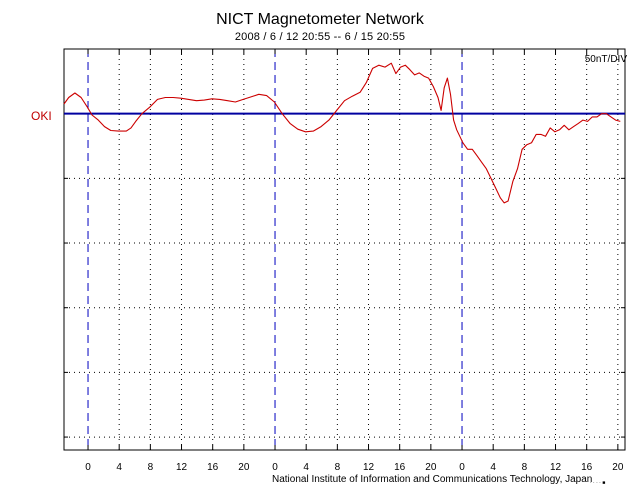 The width and height of the screenshot is (640, 500). Describe the element at coordinates (605, 59) in the screenshot. I see `scale-label: 50nT/DIV` at that location.